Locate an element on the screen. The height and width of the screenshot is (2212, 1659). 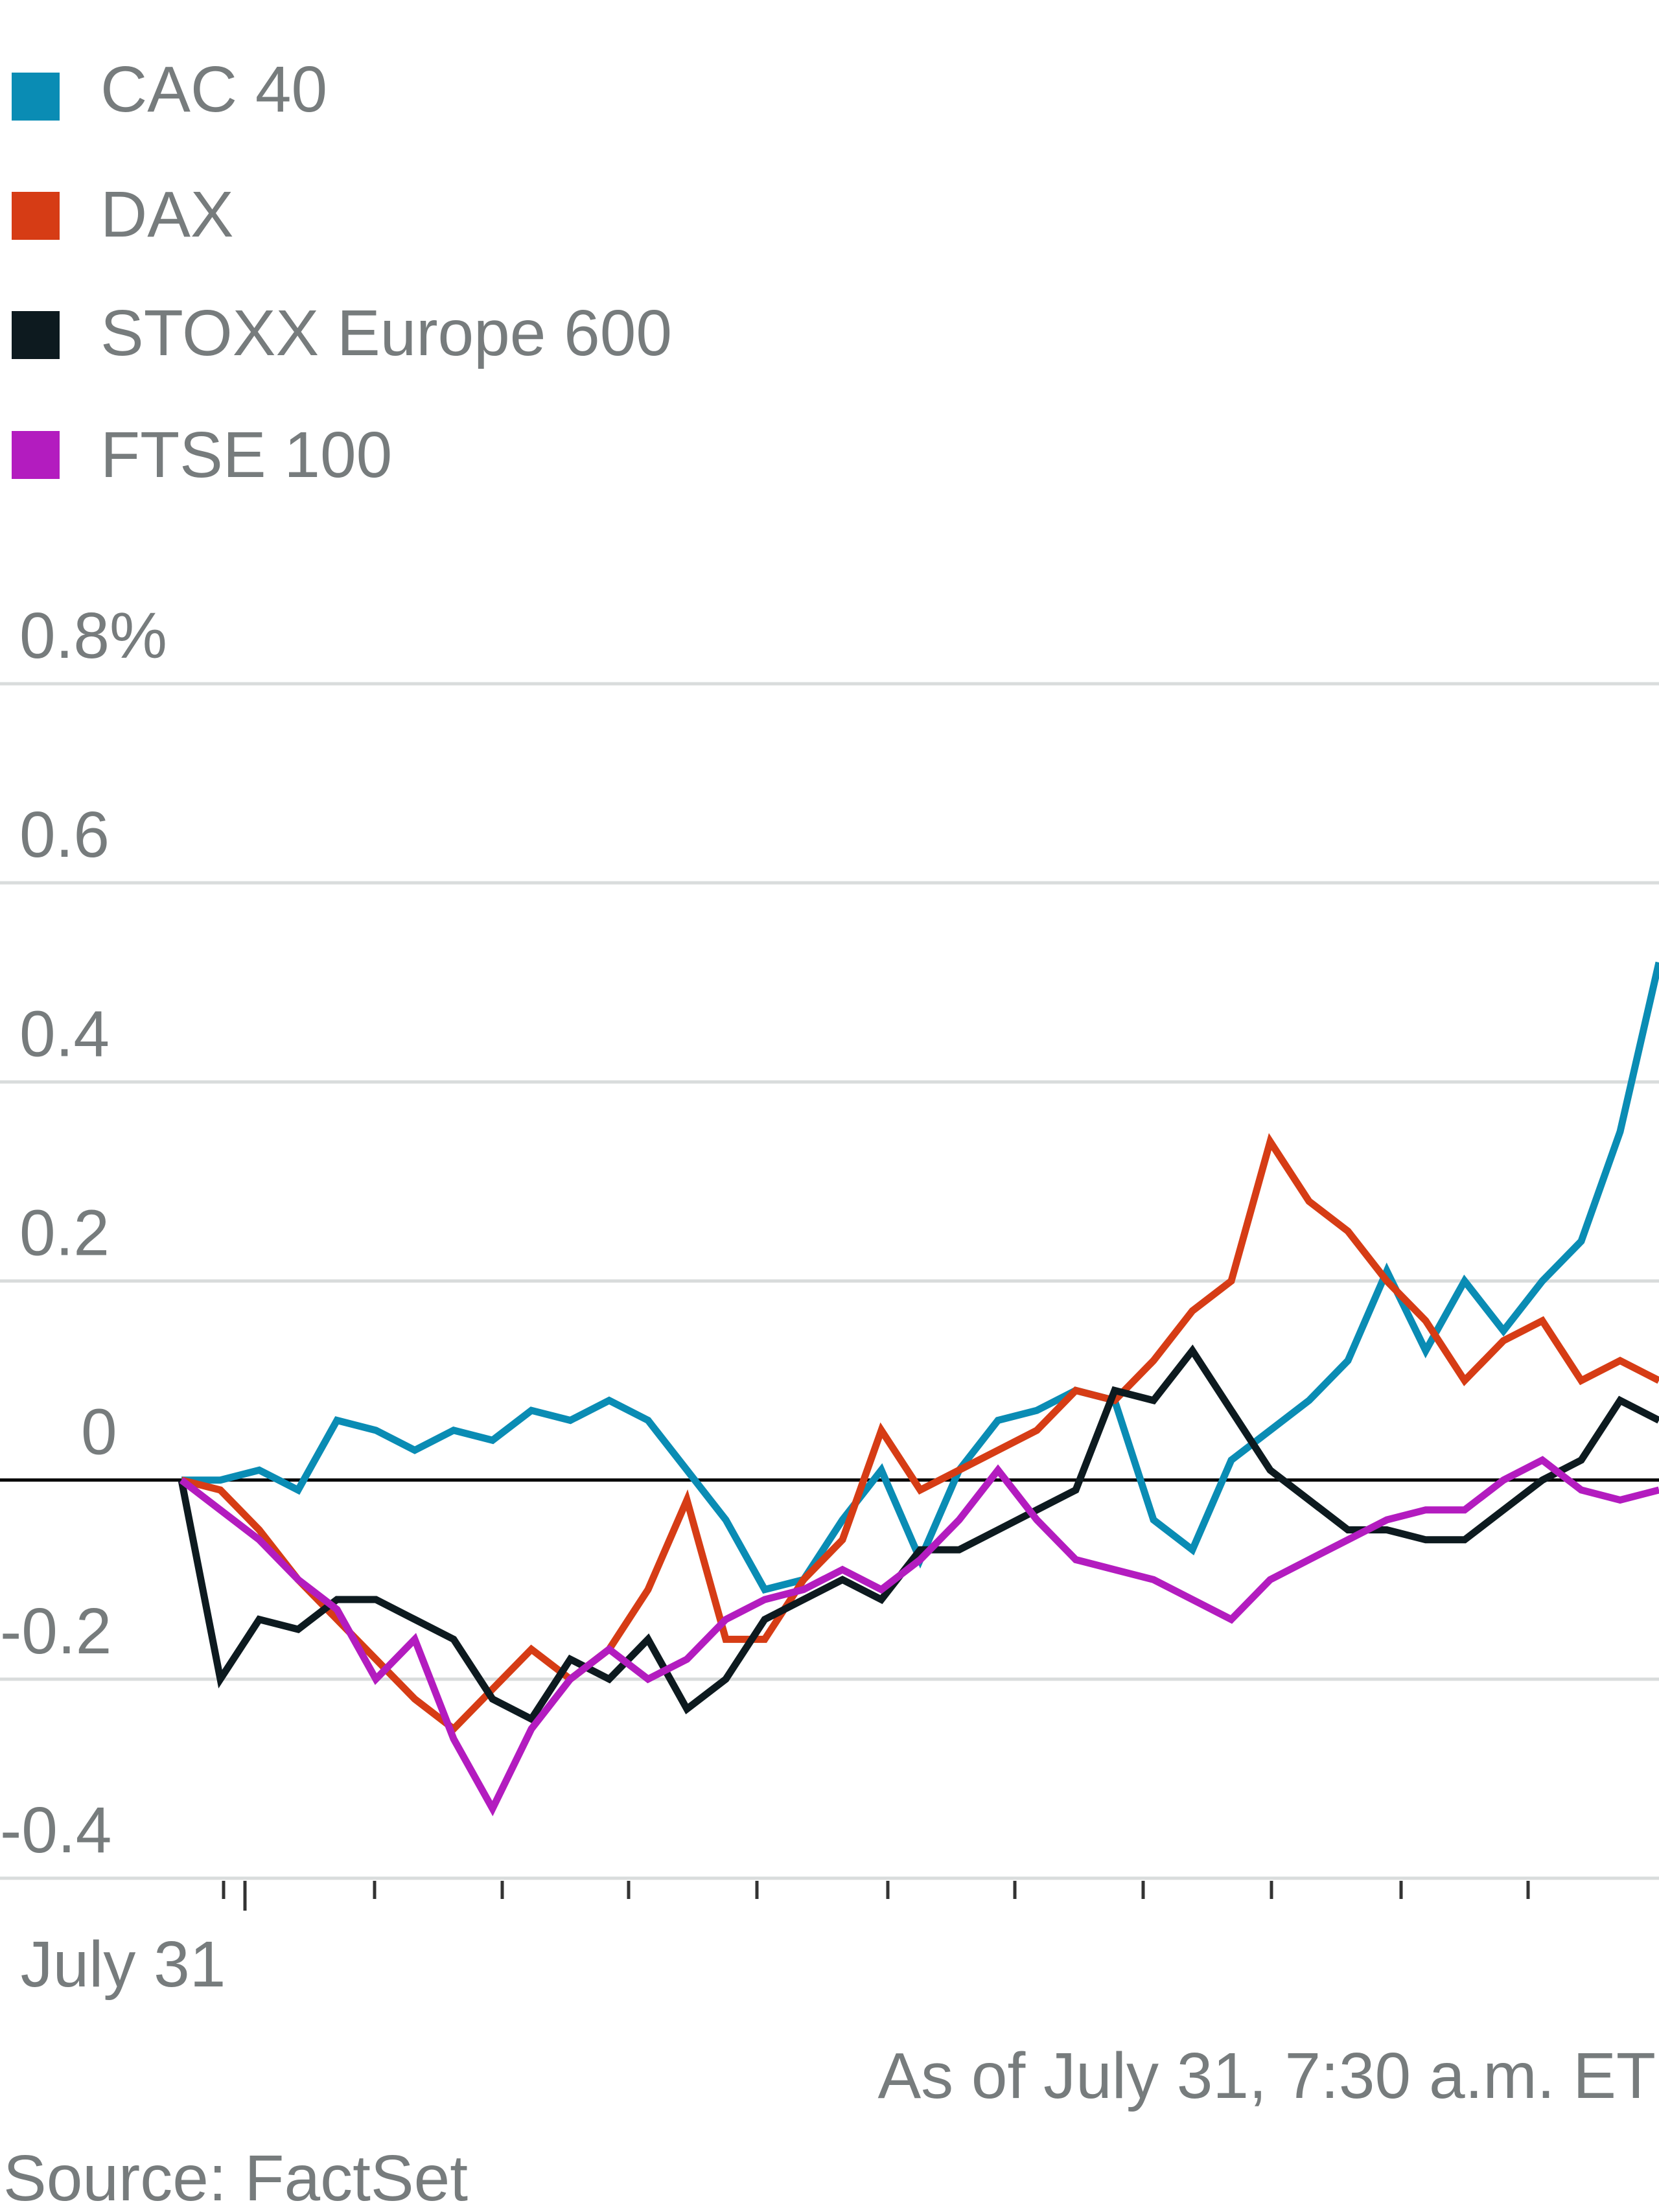
x-ticks is located at coordinates (876, 1896).